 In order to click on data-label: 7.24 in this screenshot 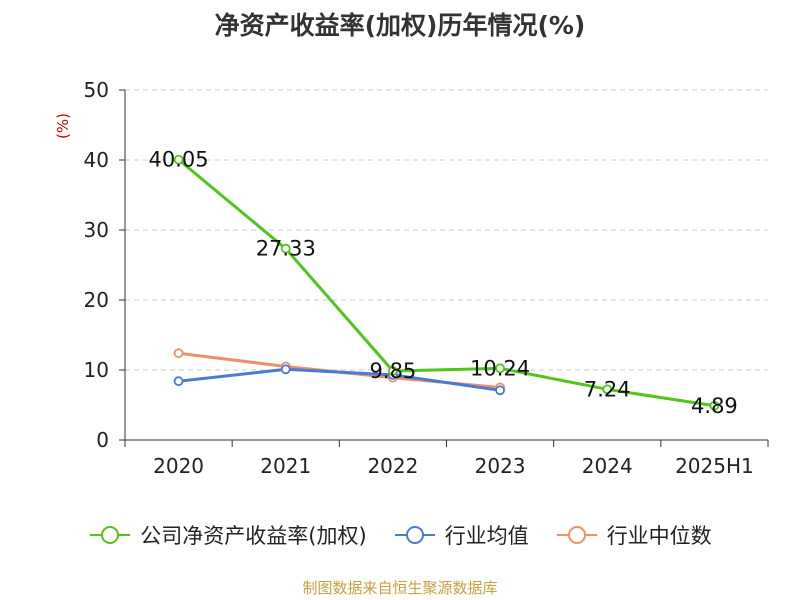, I will do `click(607, 389)`.